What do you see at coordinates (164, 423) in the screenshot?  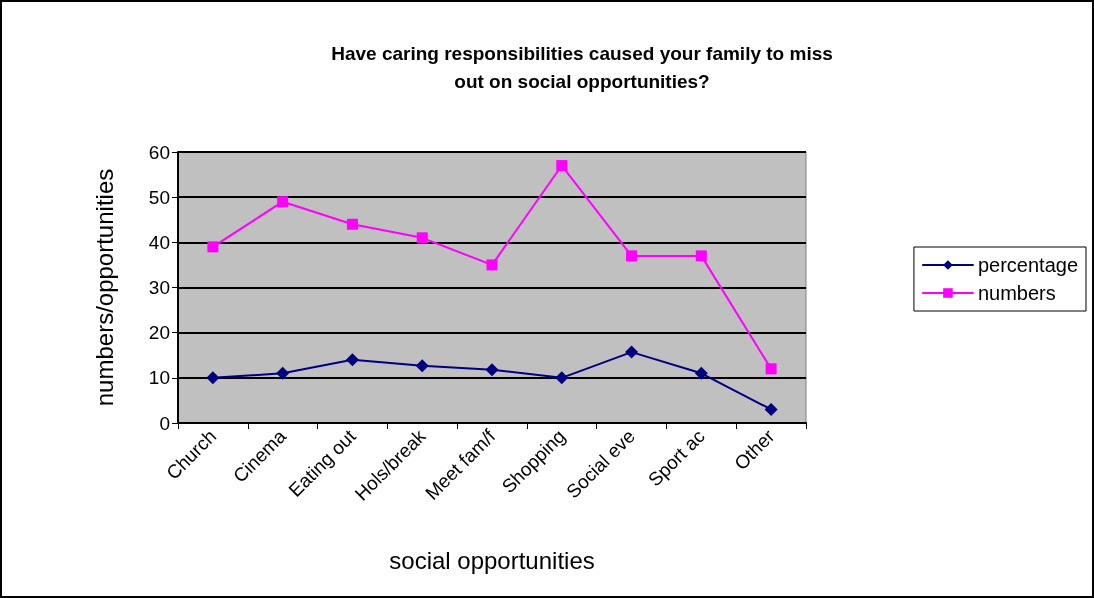 I see `y-tick-label: 0` at bounding box center [164, 423].